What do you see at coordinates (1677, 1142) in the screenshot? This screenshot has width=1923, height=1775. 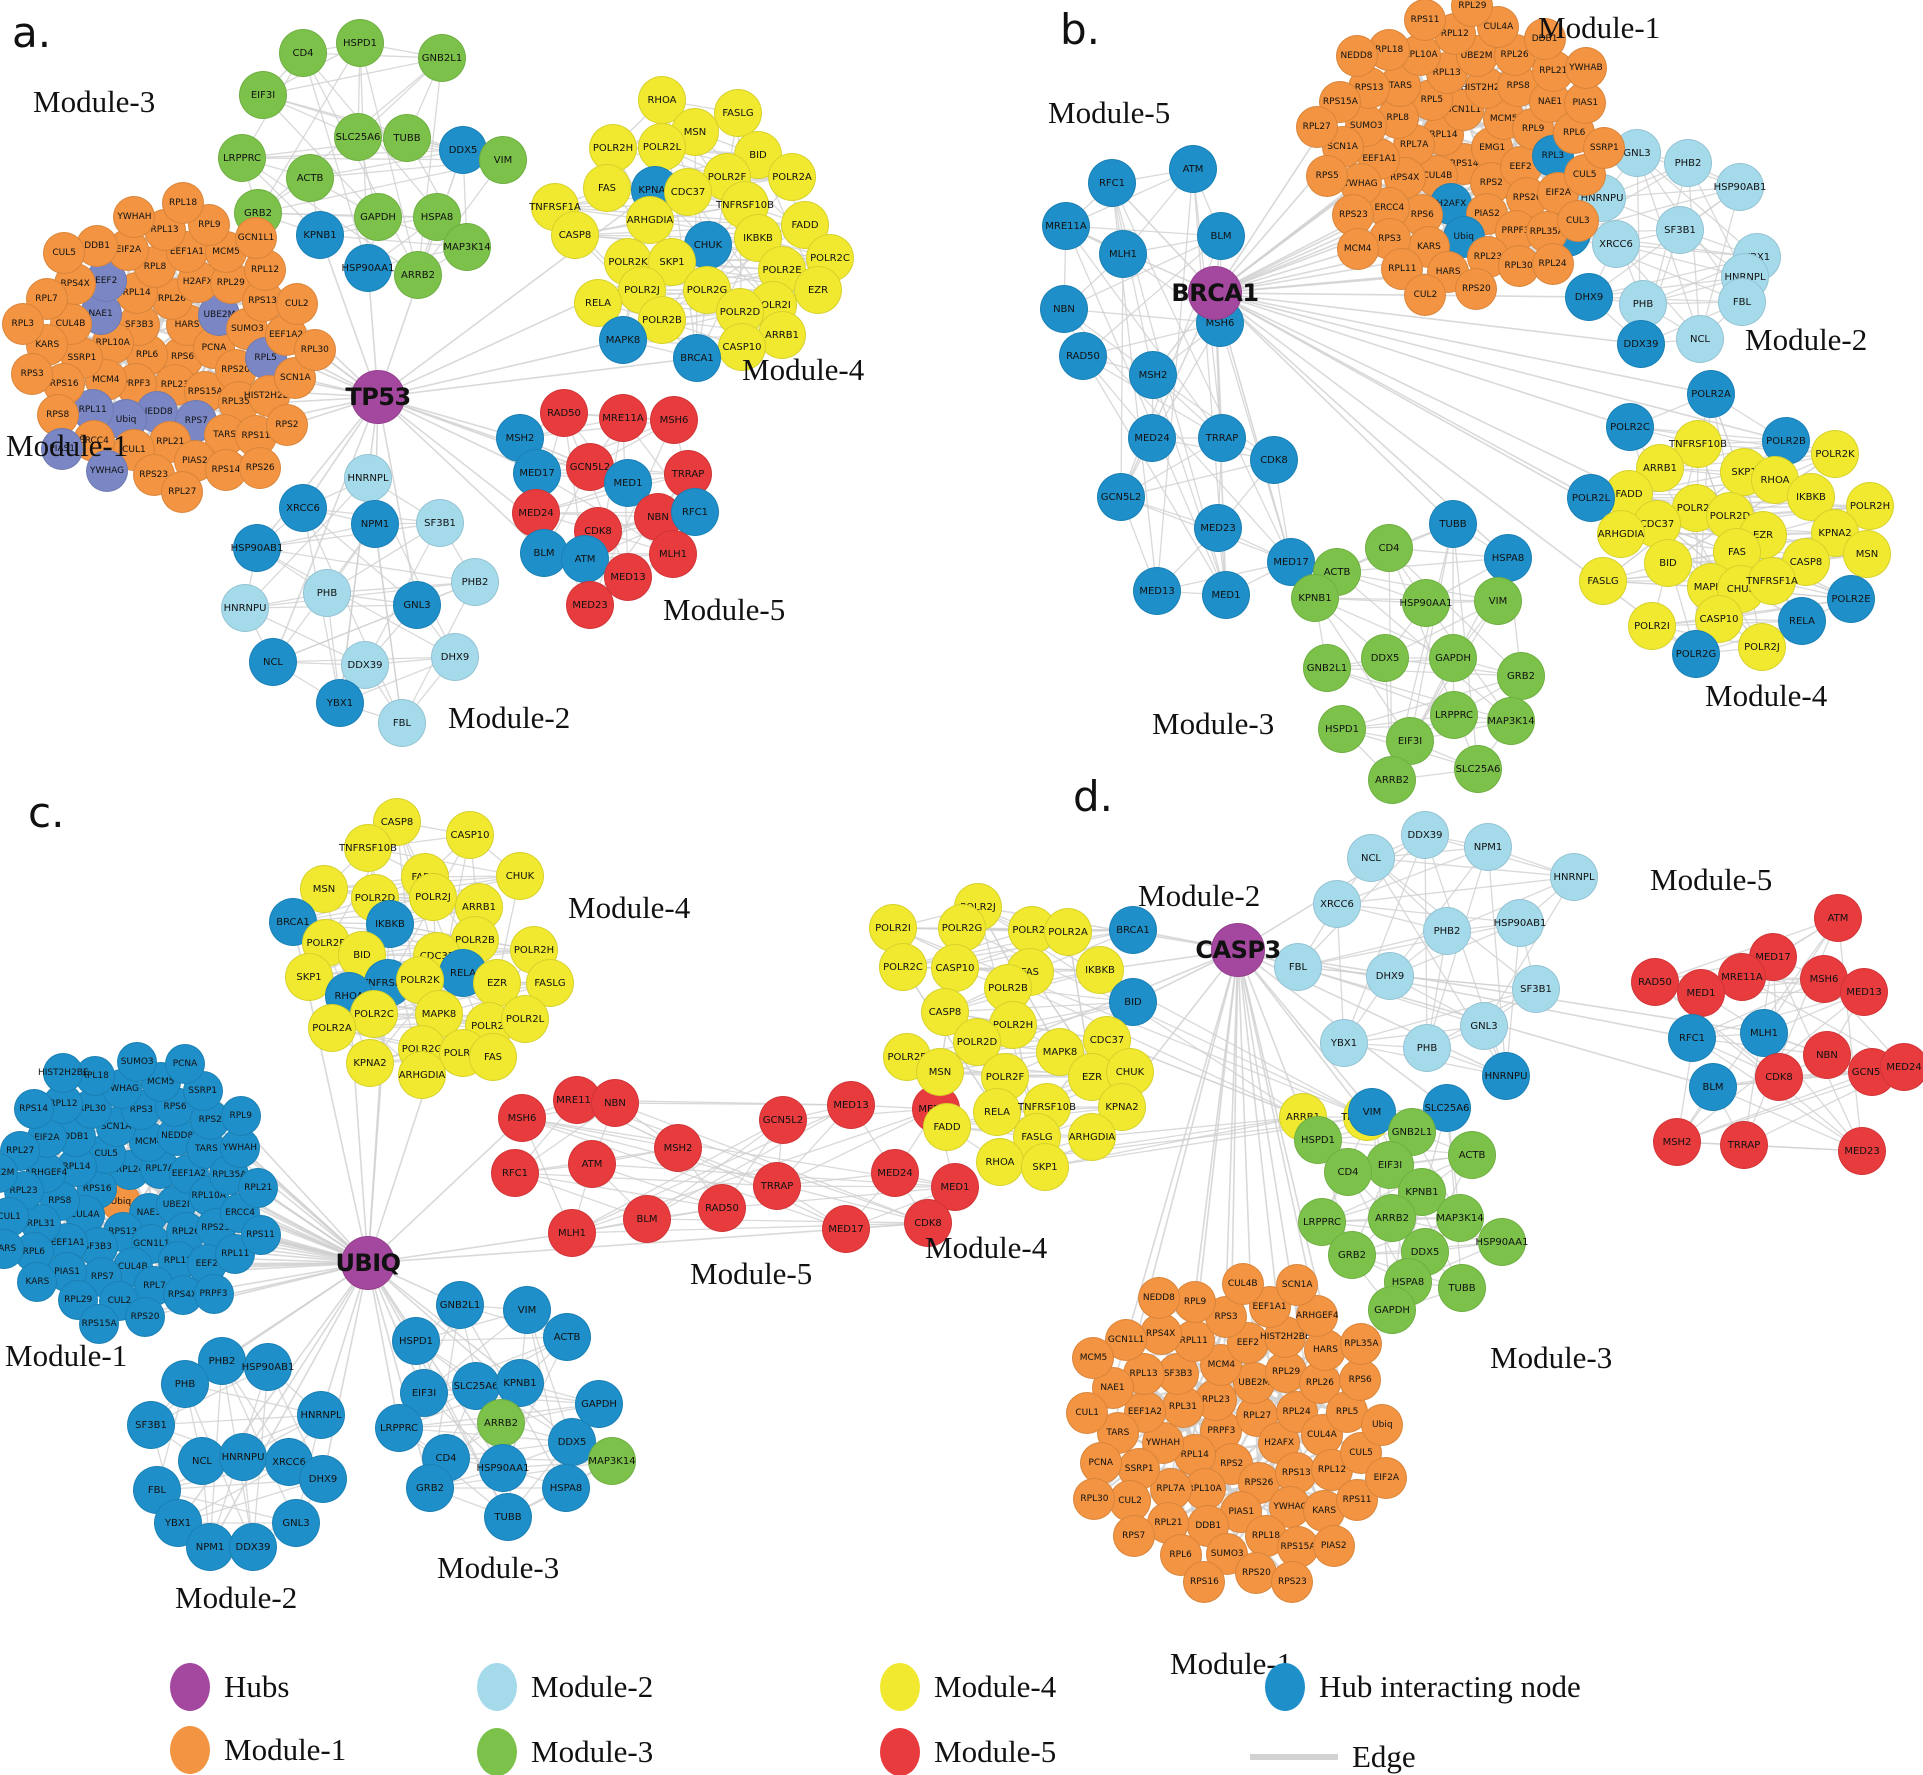 I see `node-msh2: MSH2` at bounding box center [1677, 1142].